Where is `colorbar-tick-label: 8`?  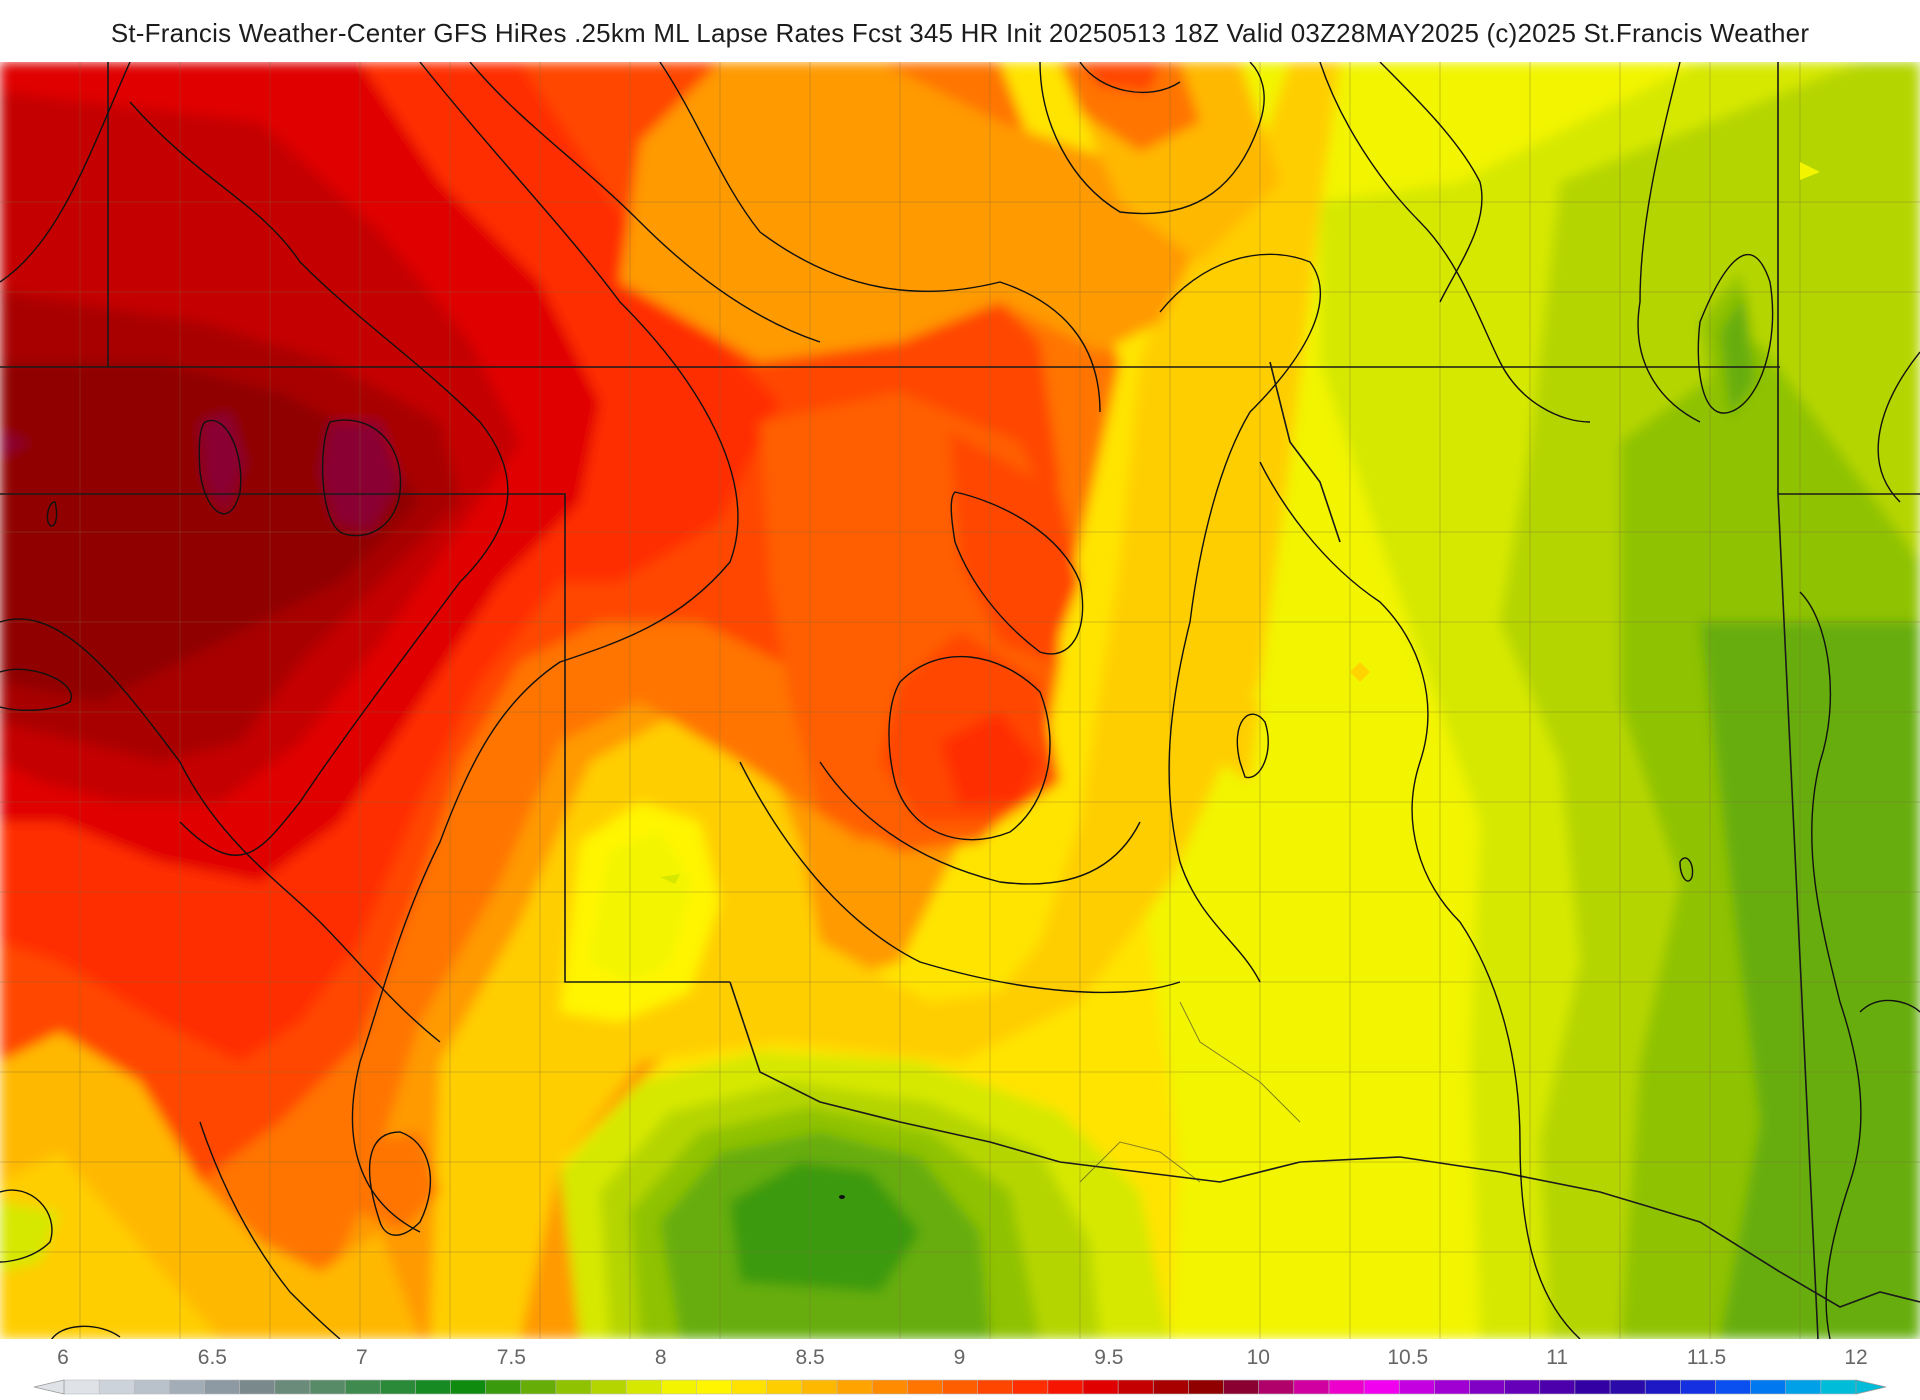
colorbar-tick-label: 8 is located at coordinates (661, 1357).